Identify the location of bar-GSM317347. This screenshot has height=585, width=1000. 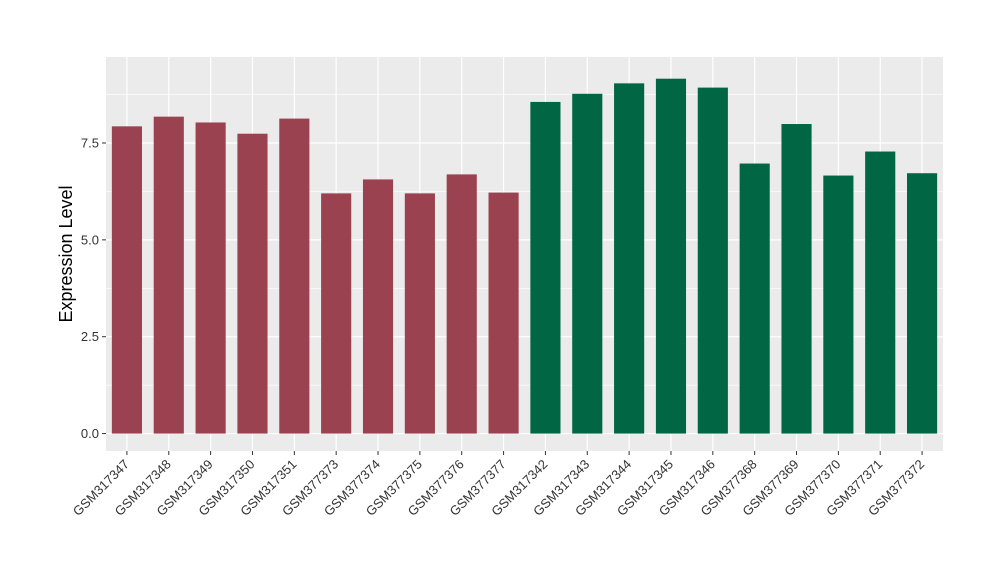
(126, 280).